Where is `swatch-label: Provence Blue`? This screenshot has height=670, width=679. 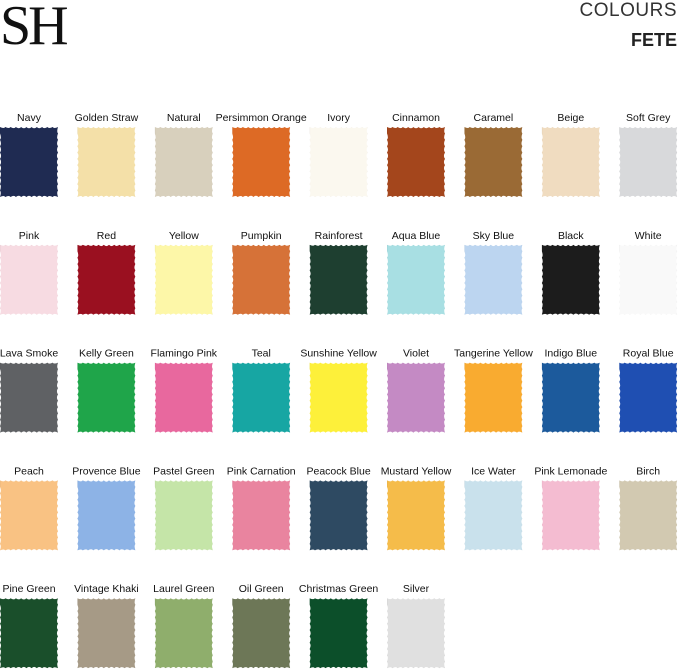
swatch-label: Provence Blue is located at coordinates (106, 471).